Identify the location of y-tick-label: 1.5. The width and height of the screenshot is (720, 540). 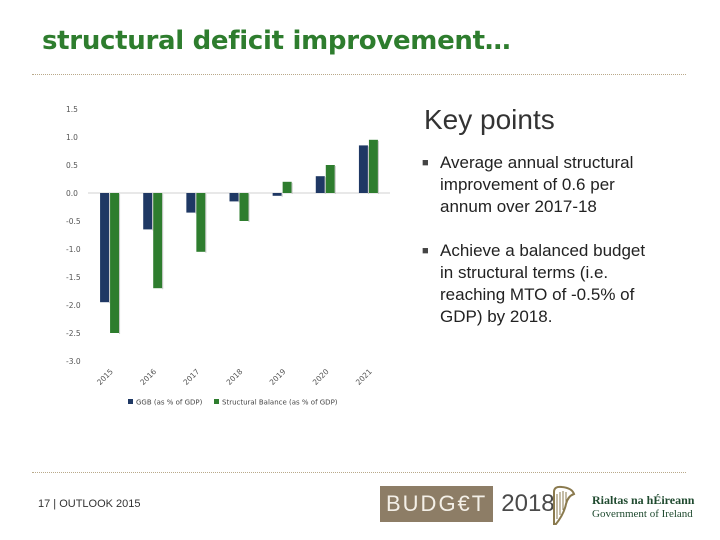
(72, 109).